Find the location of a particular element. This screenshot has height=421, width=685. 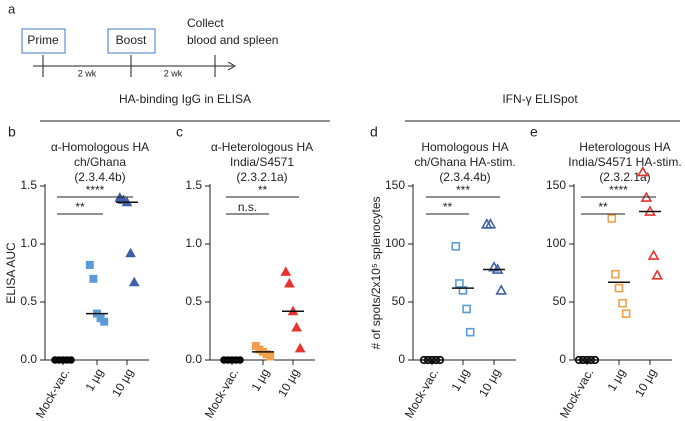

y-axis-label: # of spots/2x10⁵ splenocytes is located at coordinates (376, 272).